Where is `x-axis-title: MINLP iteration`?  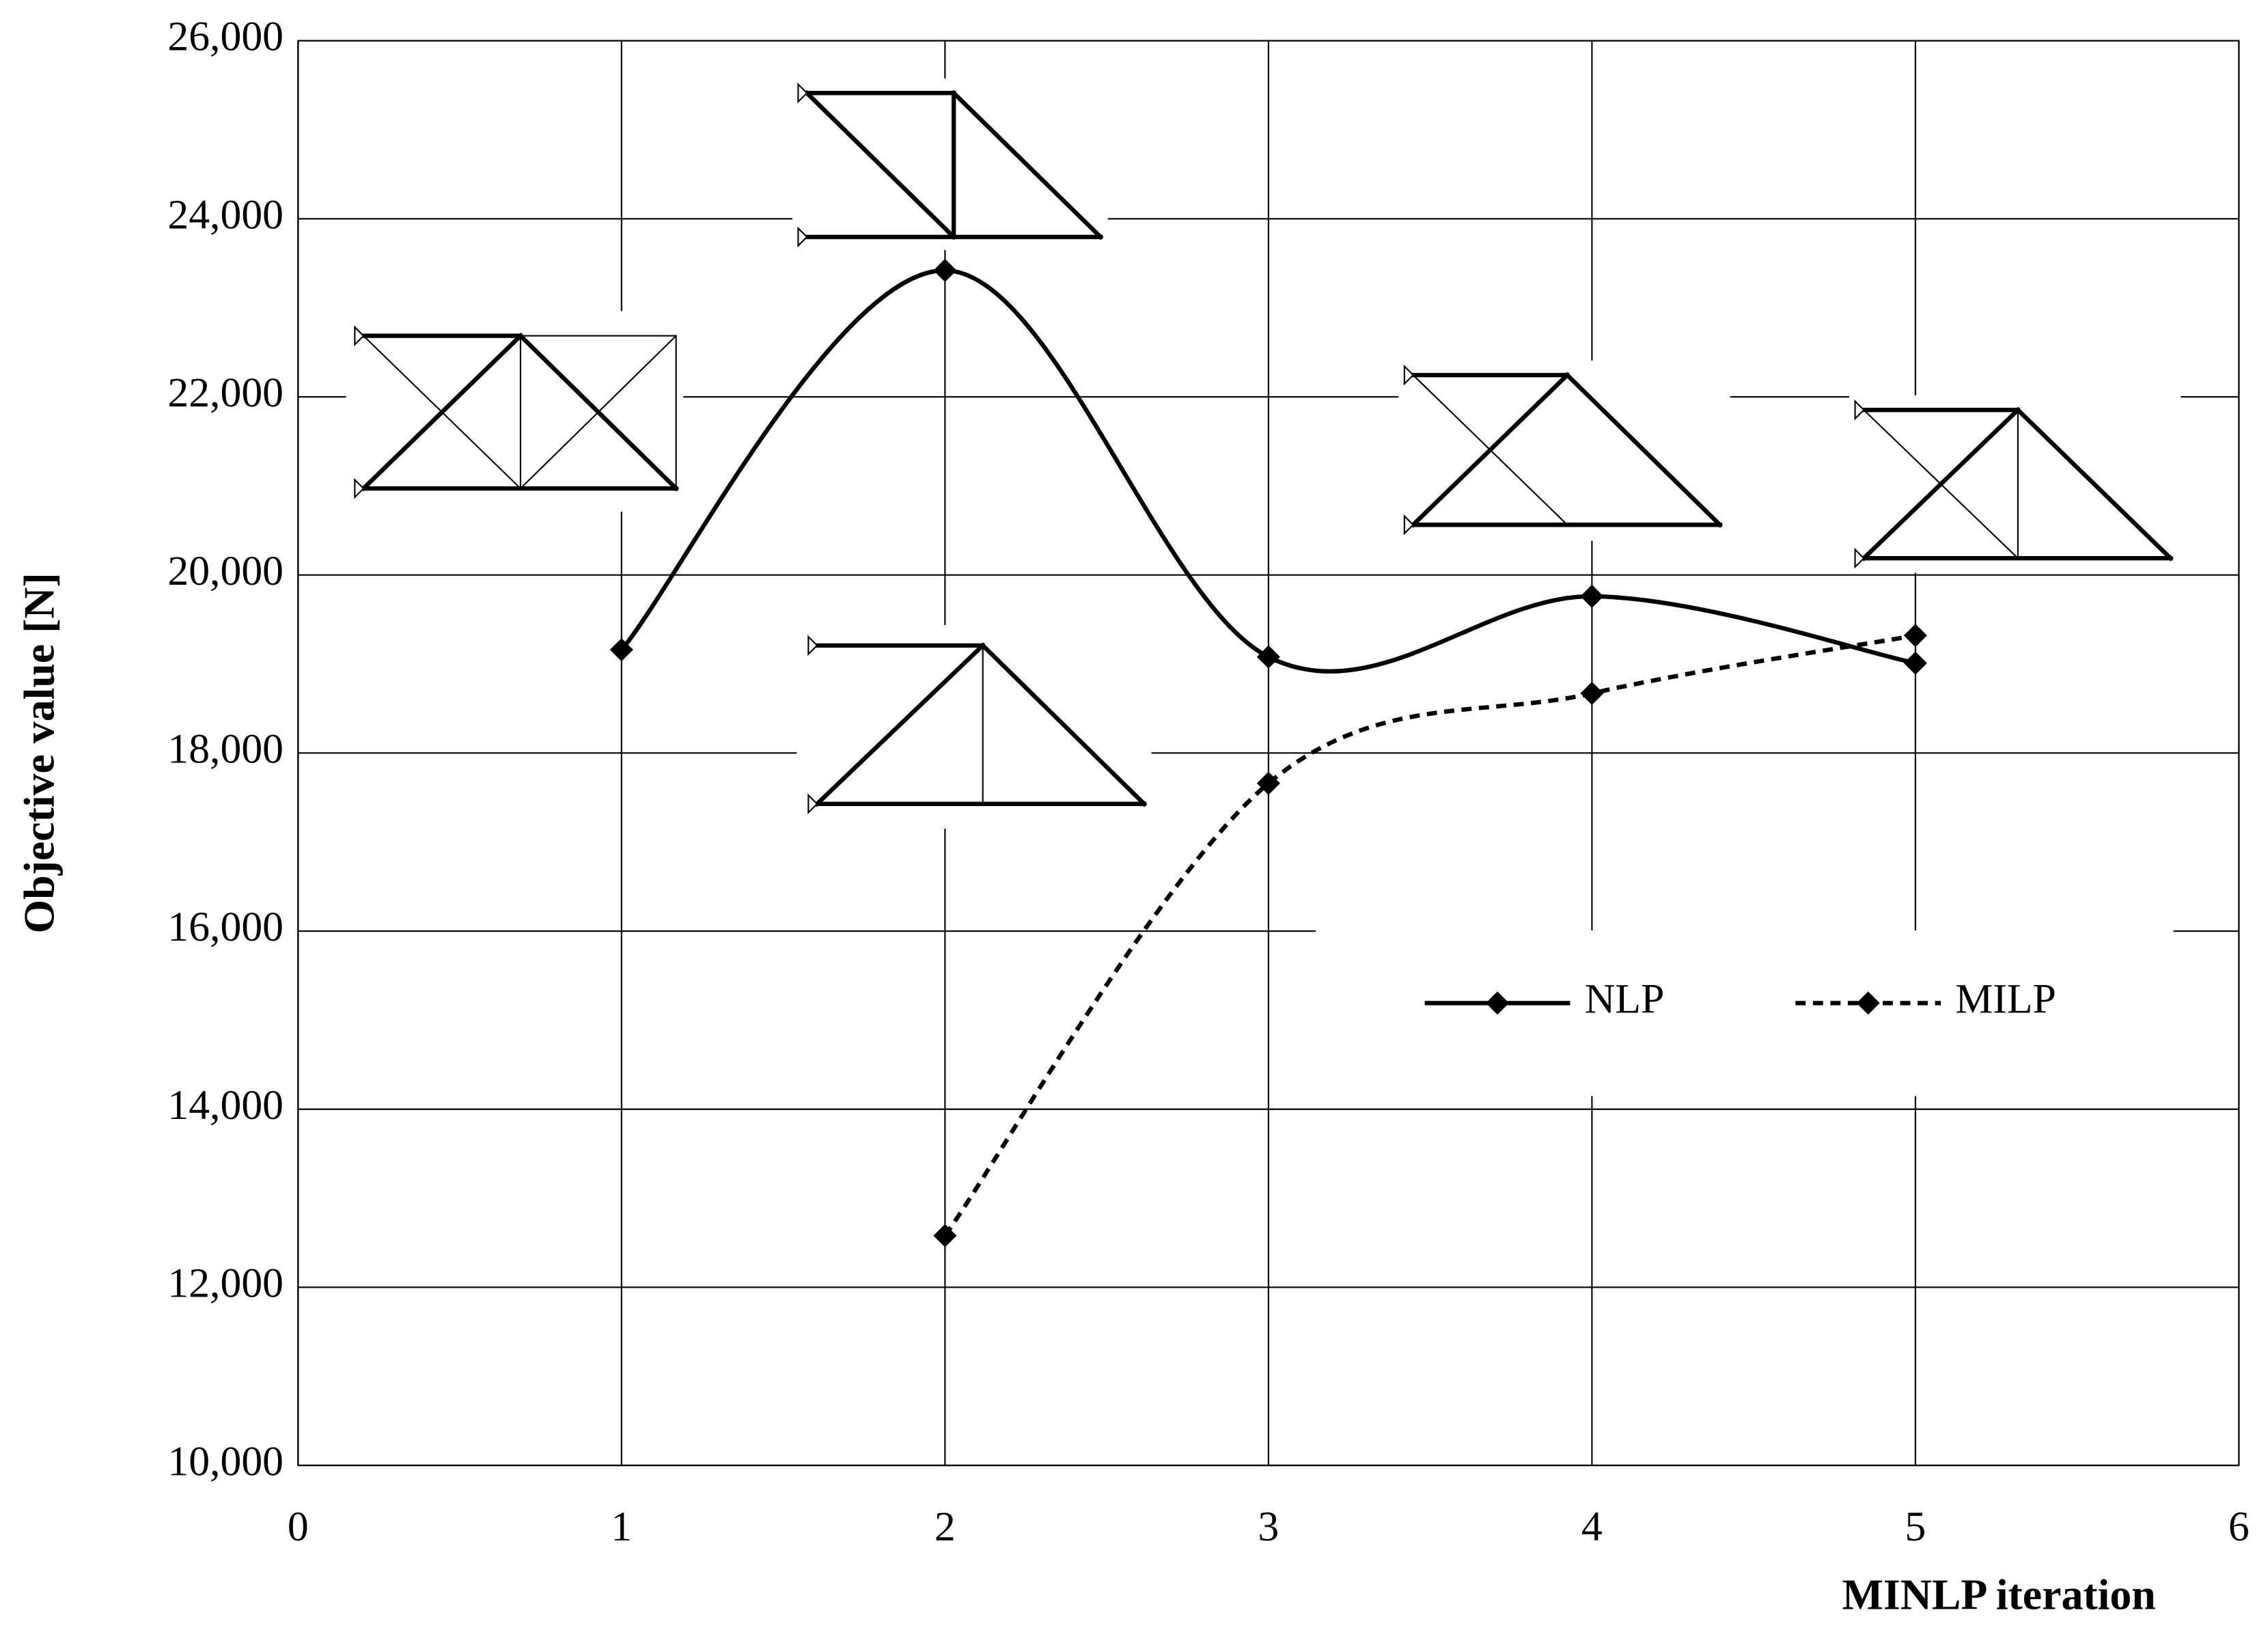
x-axis-title: MINLP iteration is located at coordinates (1999, 1594).